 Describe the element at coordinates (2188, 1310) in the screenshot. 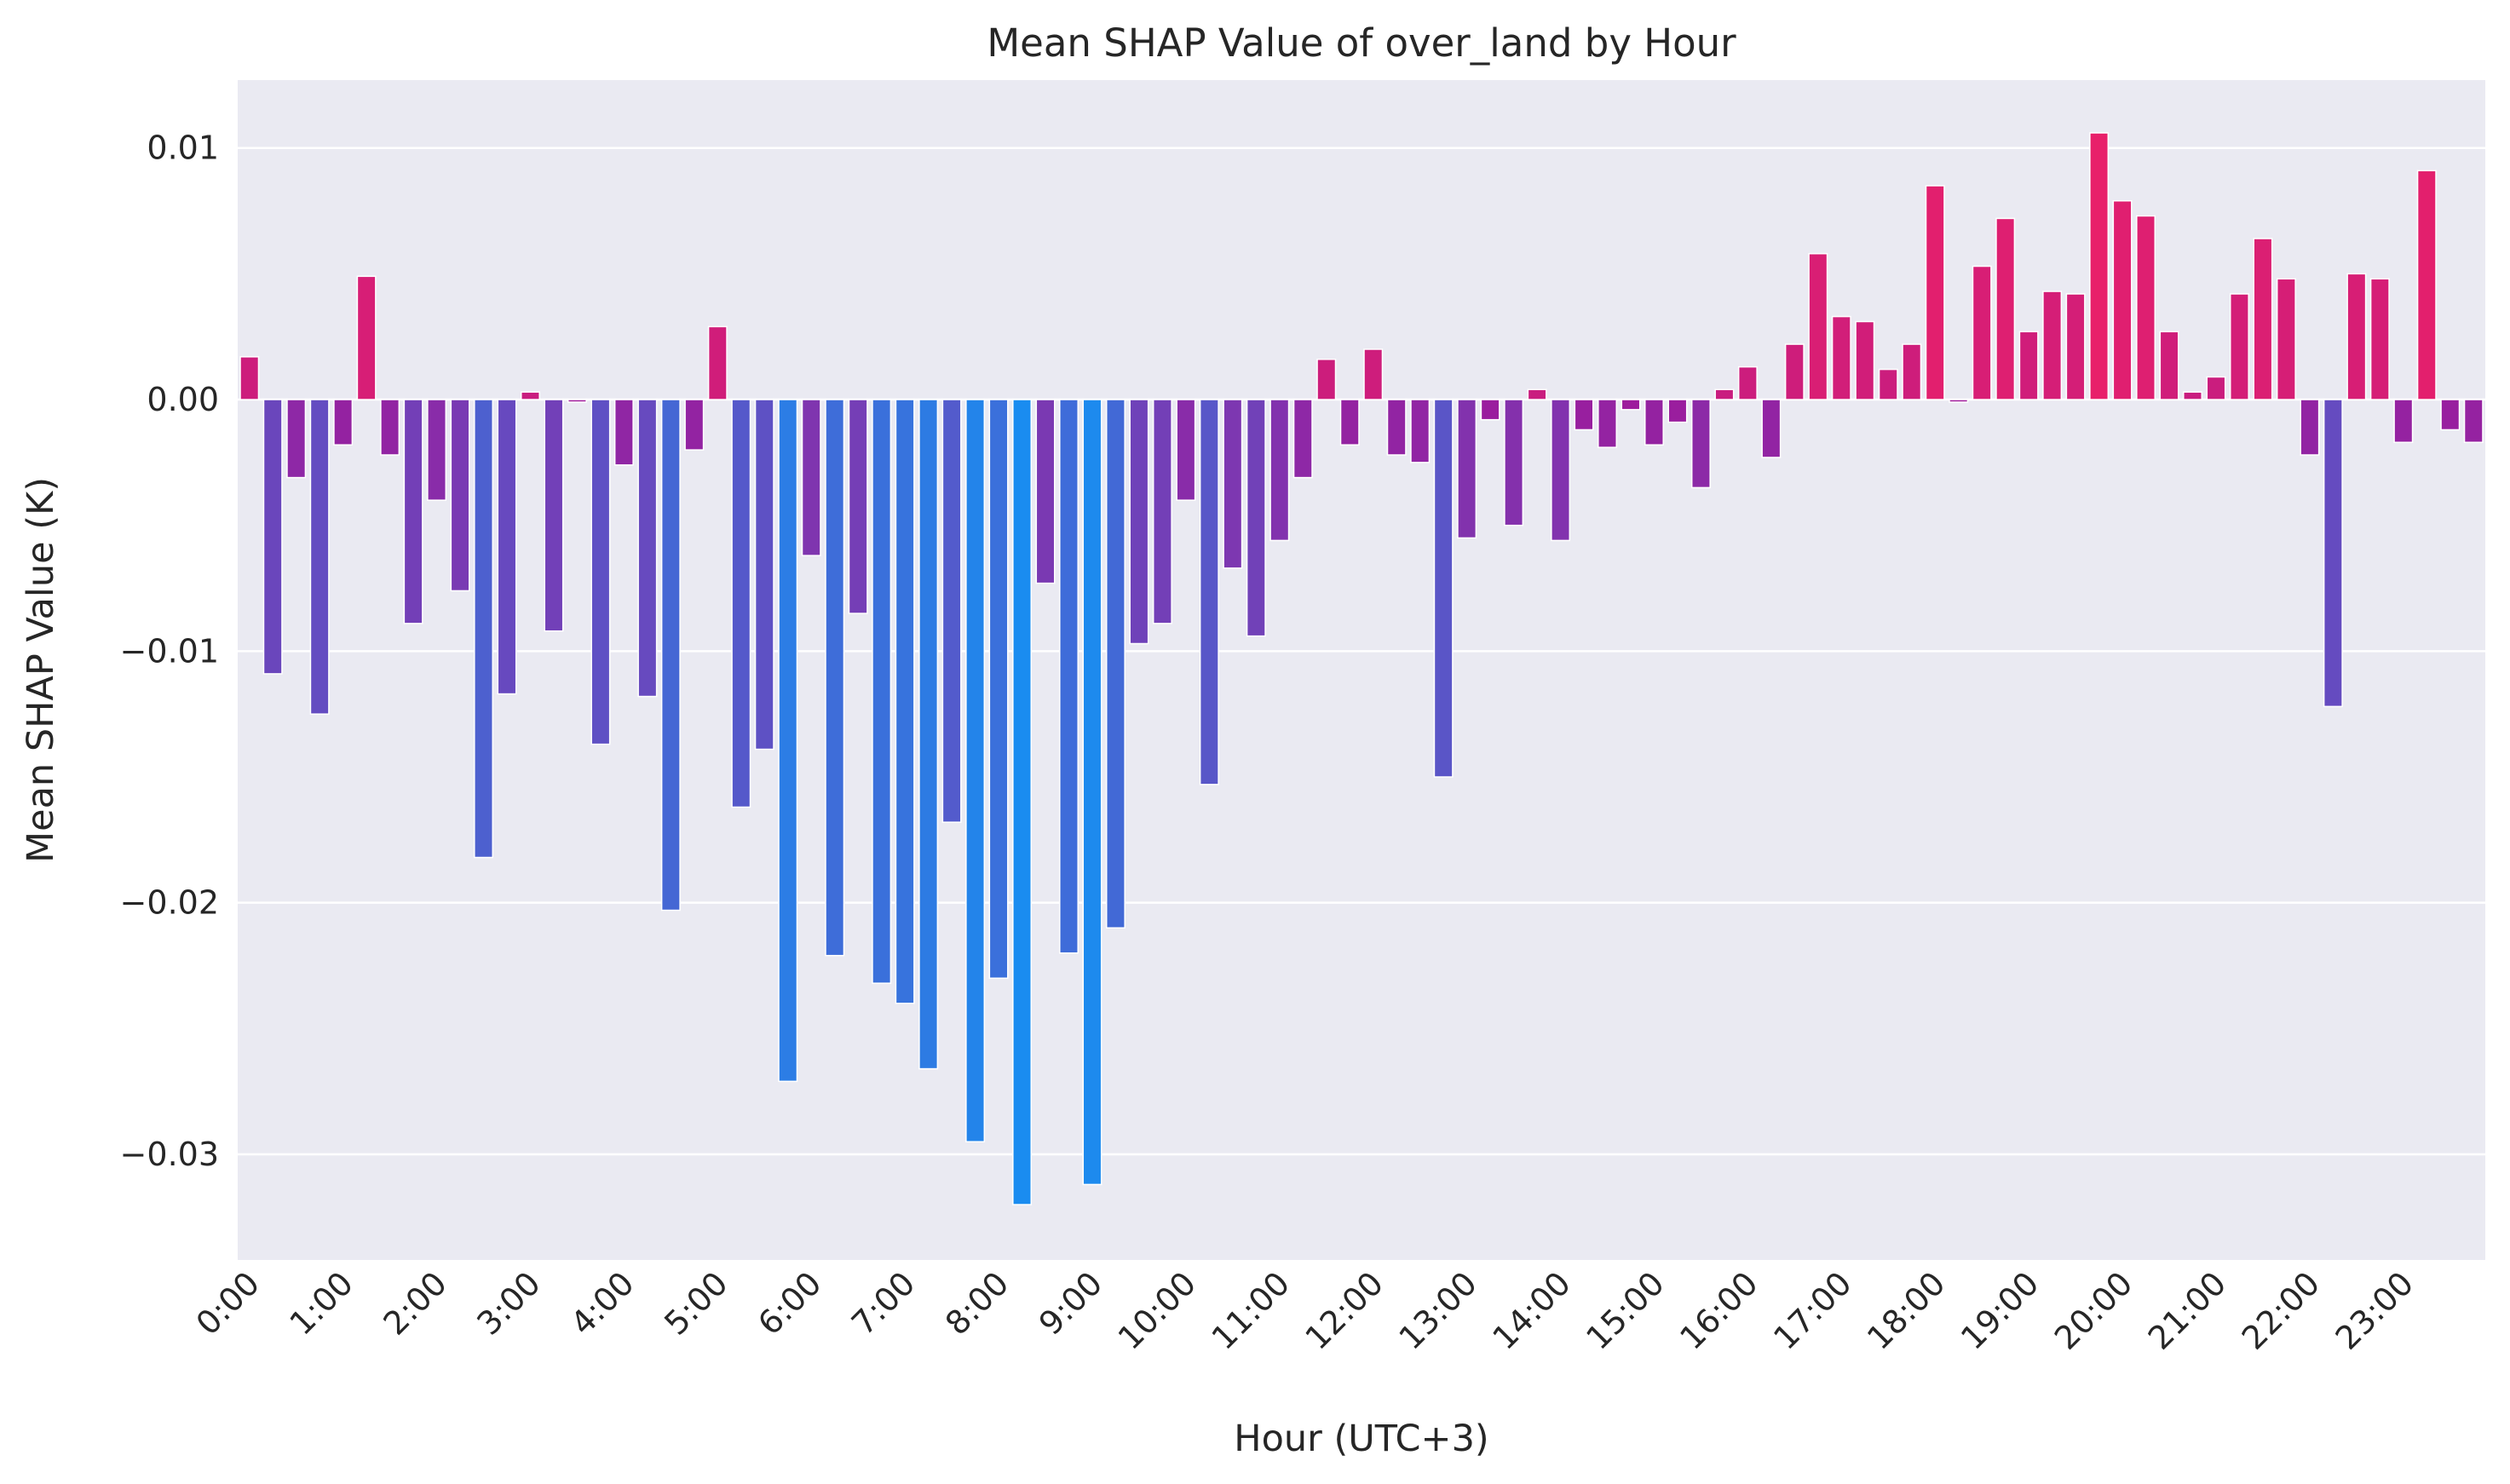

I see `x-tick-label: 21:00` at that location.